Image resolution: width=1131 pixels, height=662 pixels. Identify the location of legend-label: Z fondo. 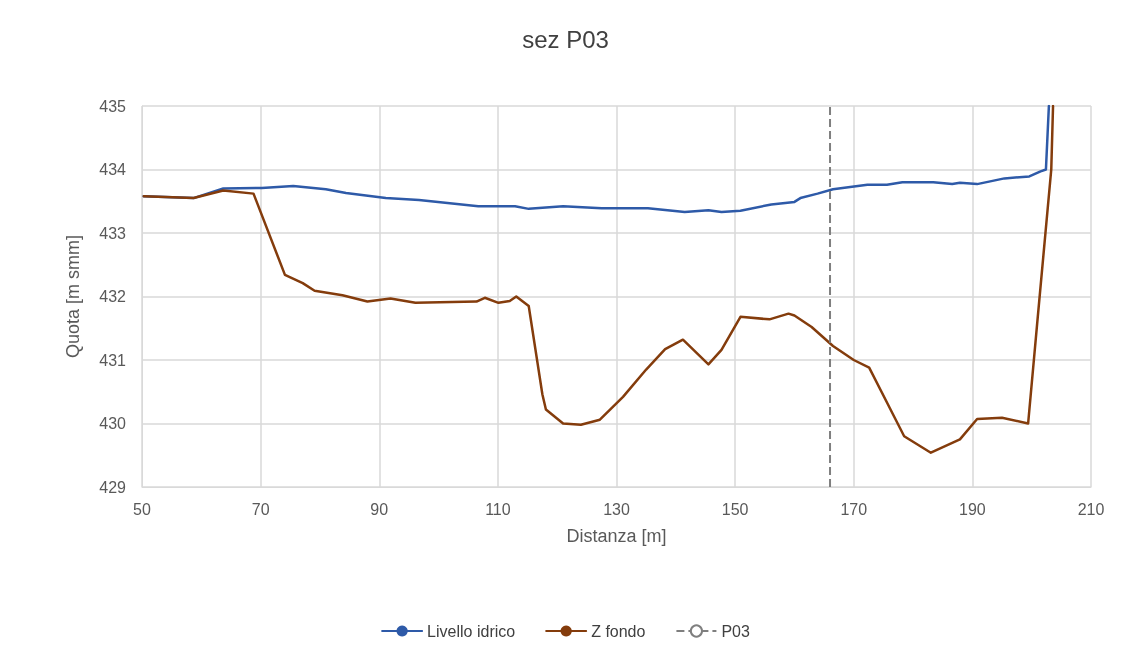
(618, 631).